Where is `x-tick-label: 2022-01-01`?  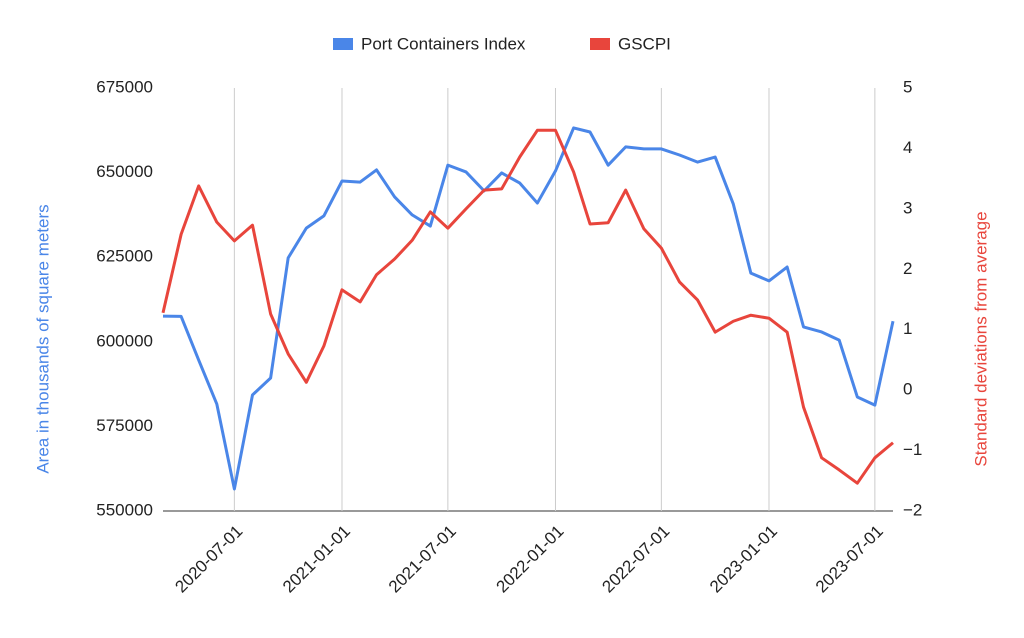
x-tick-label: 2022-01-01 is located at coordinates (530, 559).